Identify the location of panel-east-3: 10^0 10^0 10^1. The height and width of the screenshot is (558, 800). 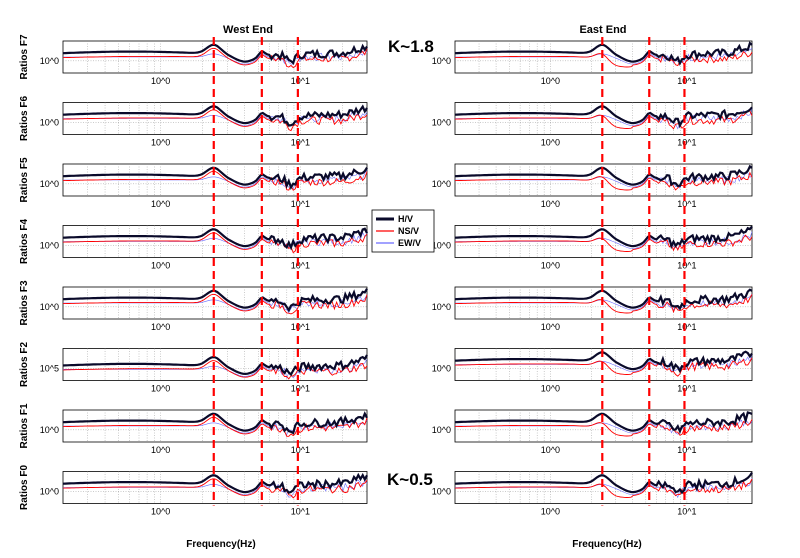
(592, 248).